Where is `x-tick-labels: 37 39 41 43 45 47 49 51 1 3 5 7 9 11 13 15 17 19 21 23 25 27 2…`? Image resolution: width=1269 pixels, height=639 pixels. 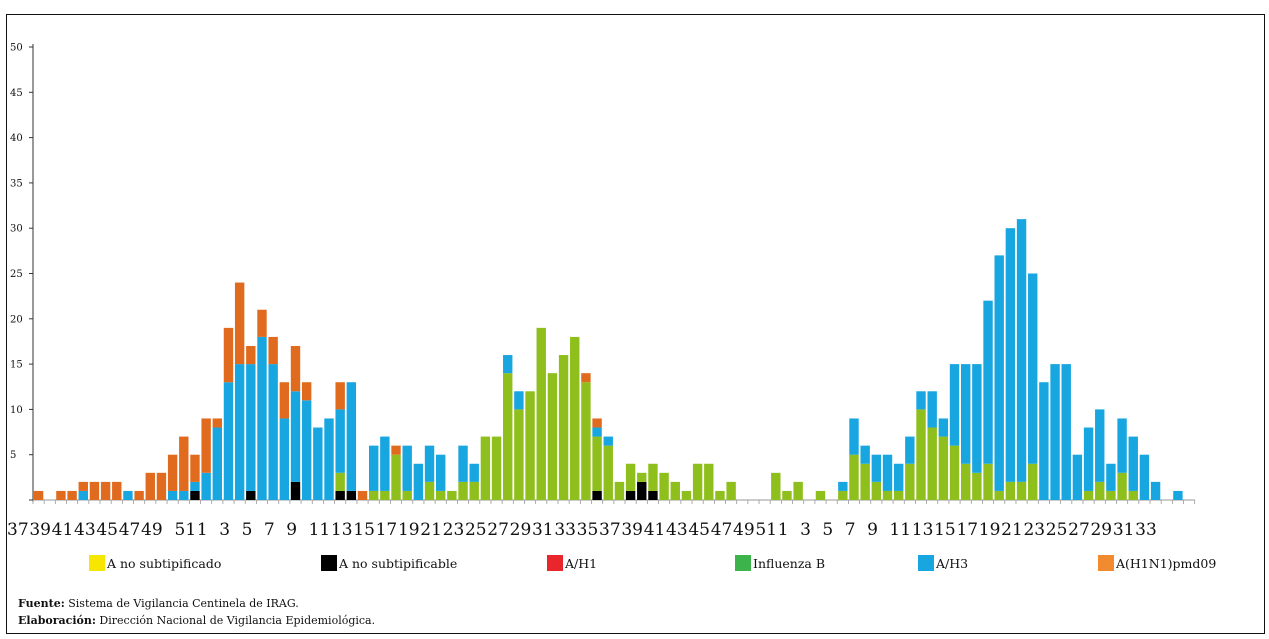 x-tick-labels: 37 39 41 43 45 47 49 51 1 3 5 7 9 11 13 15 17 19 21 23 25 27 2… is located at coordinates (582, 530).